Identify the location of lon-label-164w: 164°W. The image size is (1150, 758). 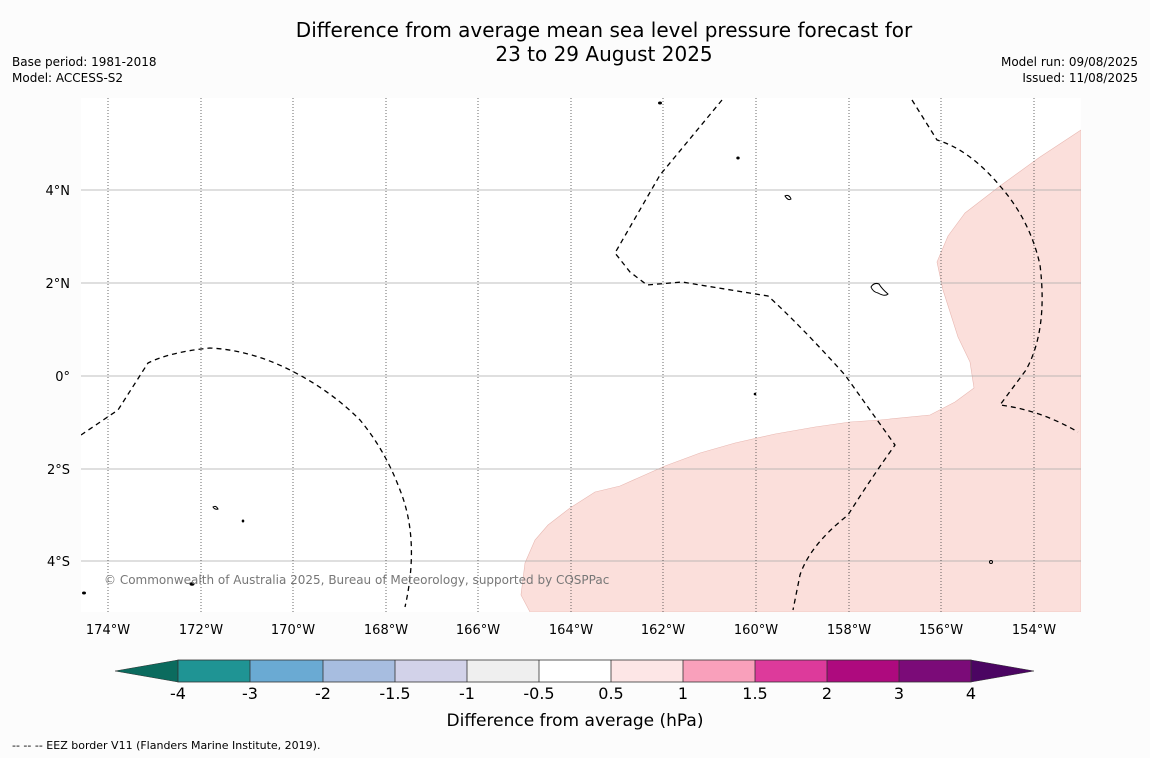
(571, 630).